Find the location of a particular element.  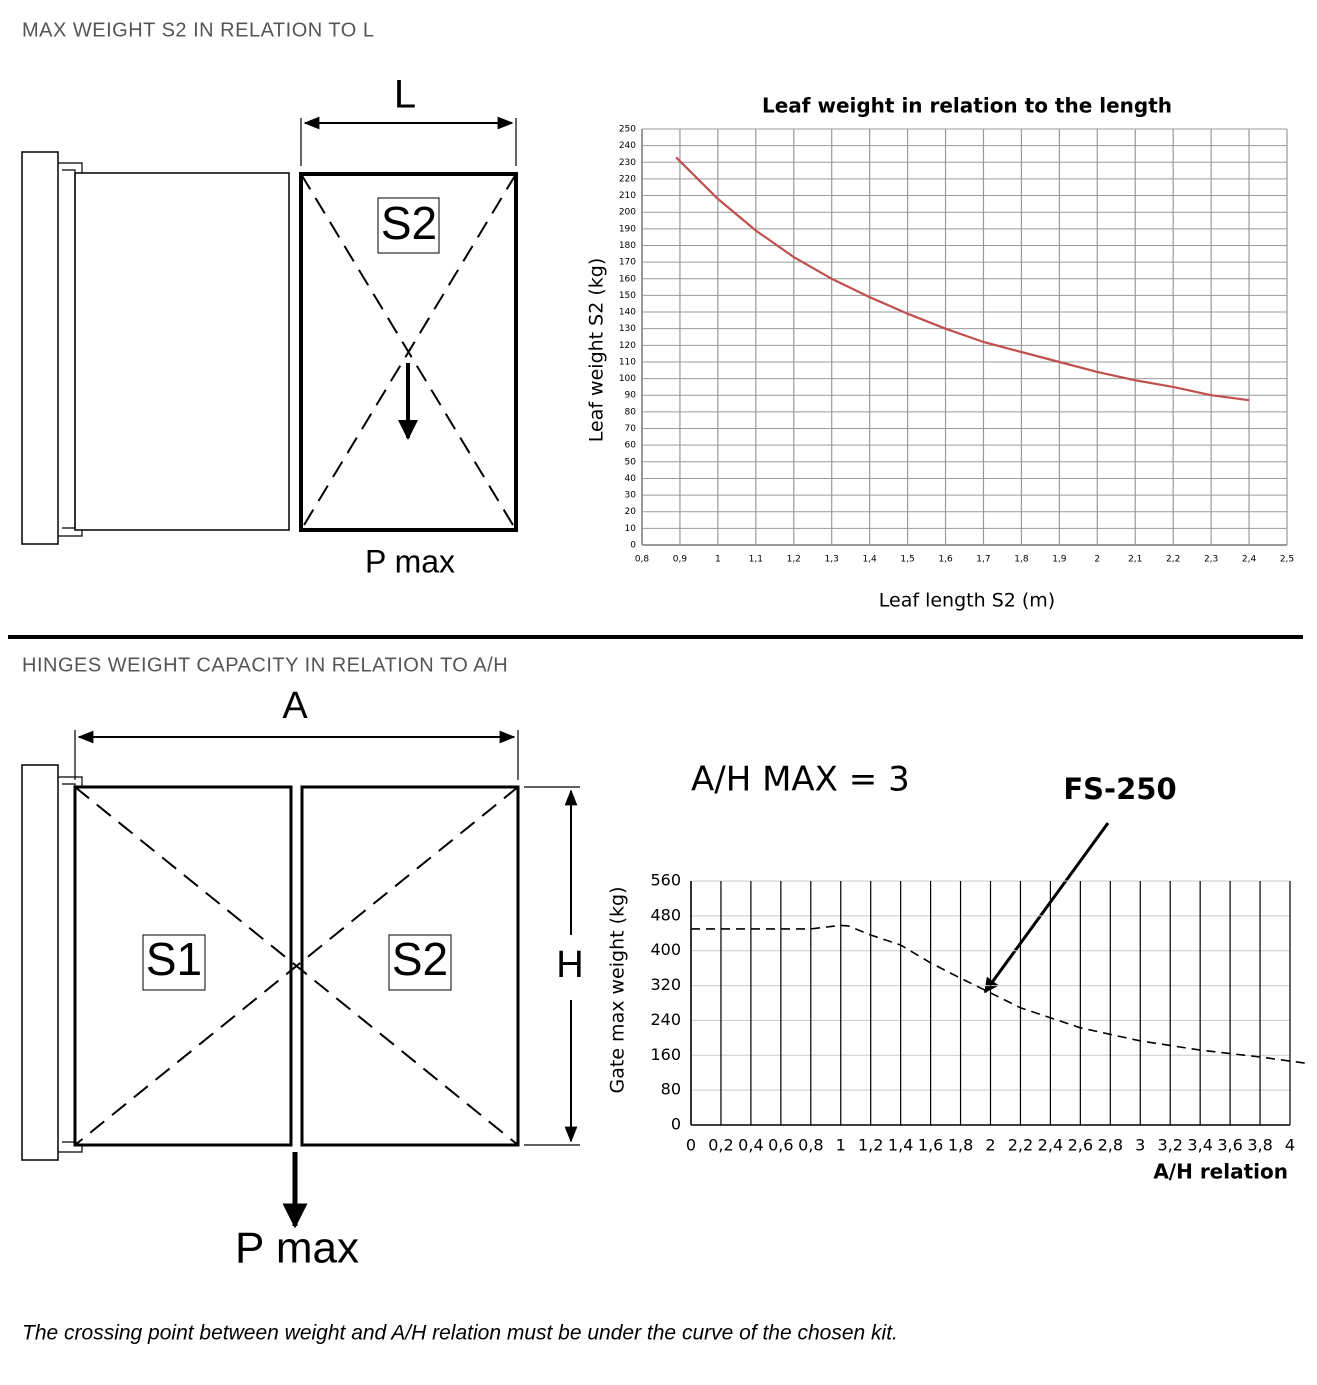

chart-title: Leaf weight in relation to the length is located at coordinates (967, 106).